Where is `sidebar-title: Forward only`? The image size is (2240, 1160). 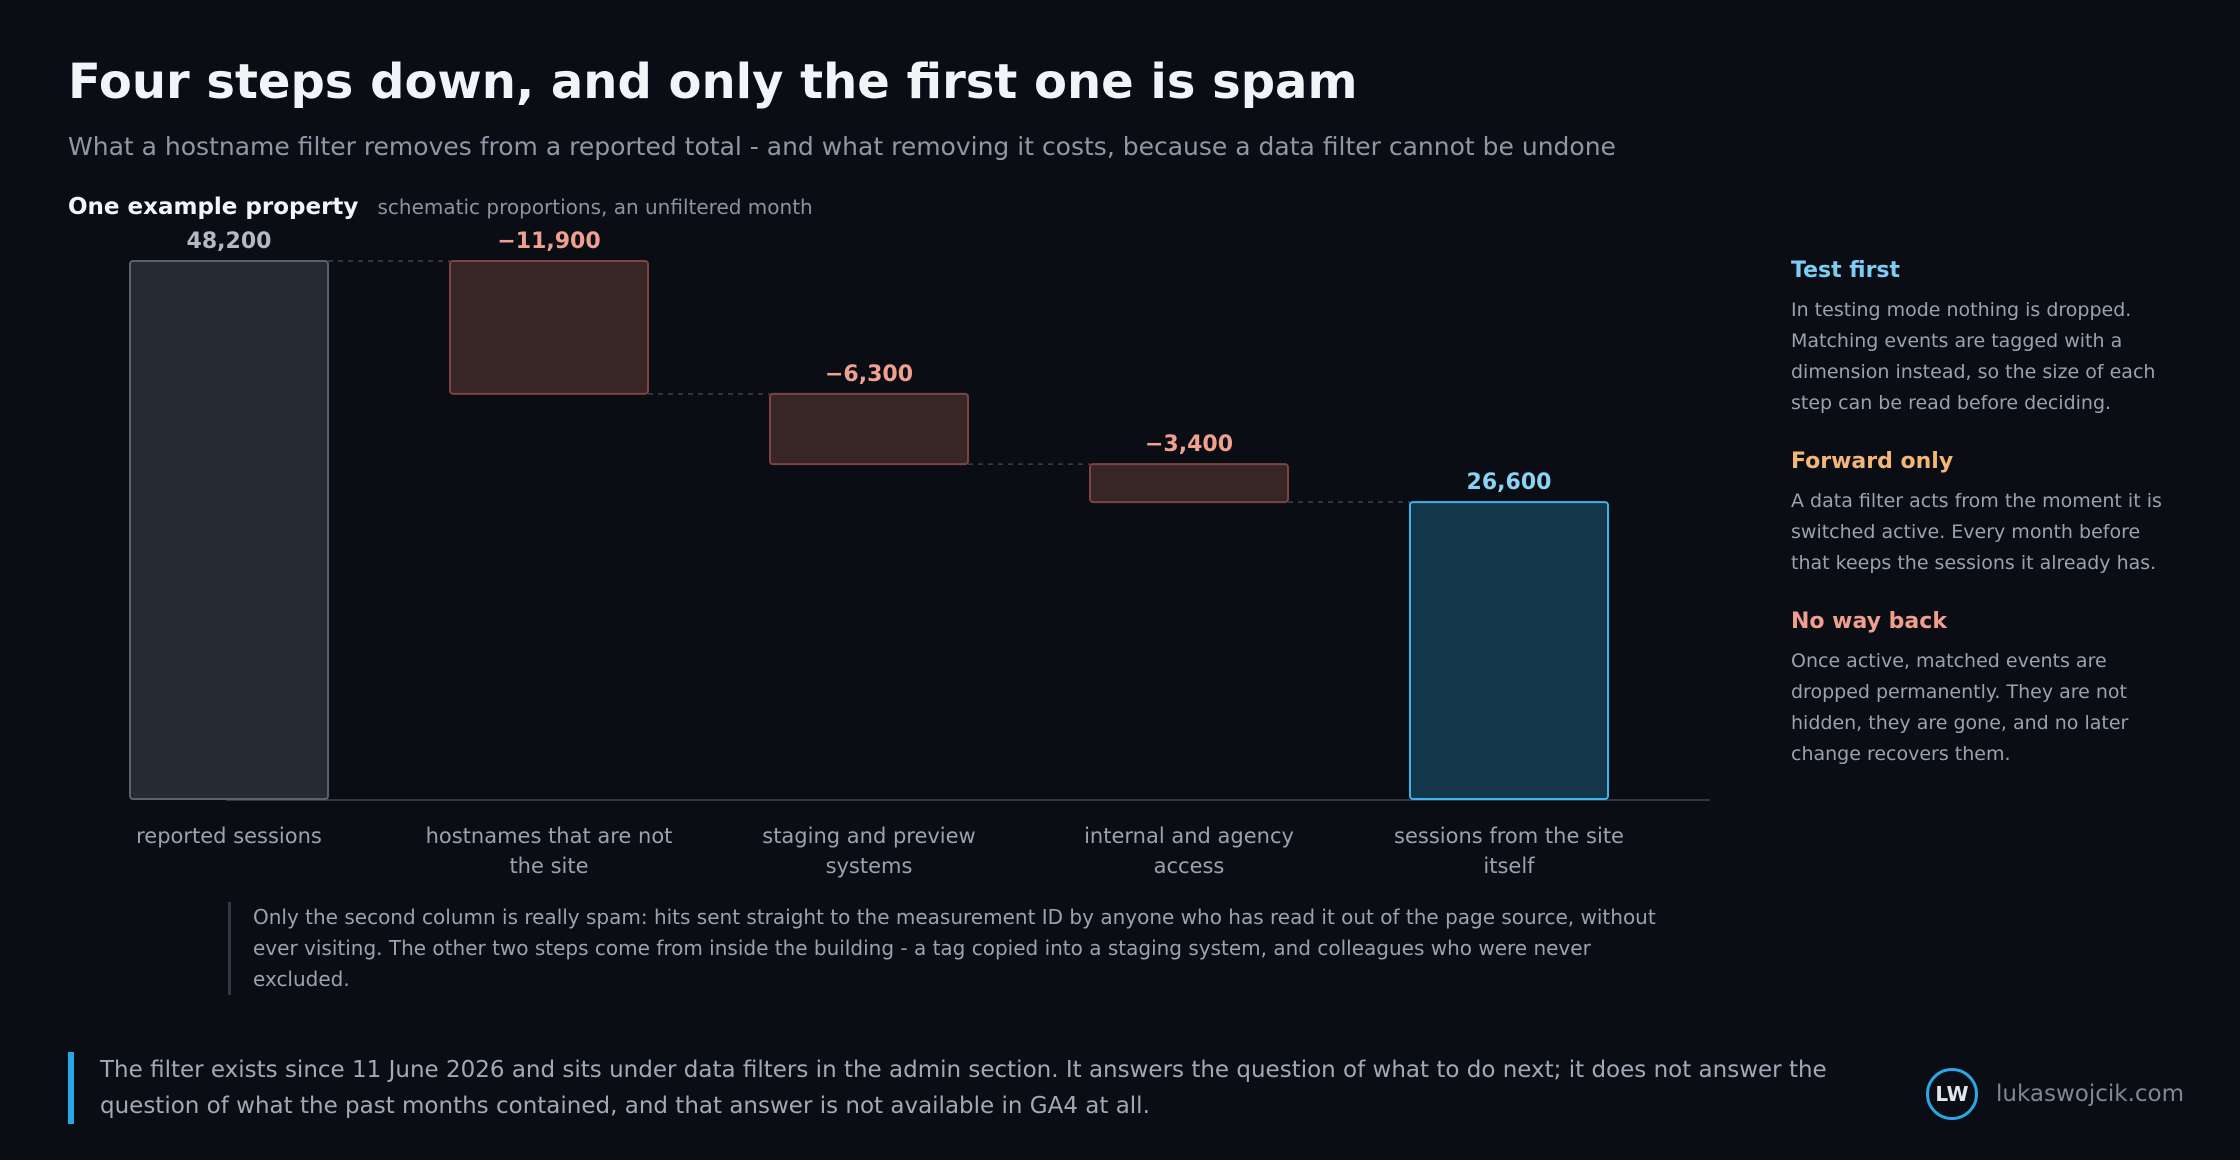
sidebar-title: Forward only is located at coordinates (1872, 461).